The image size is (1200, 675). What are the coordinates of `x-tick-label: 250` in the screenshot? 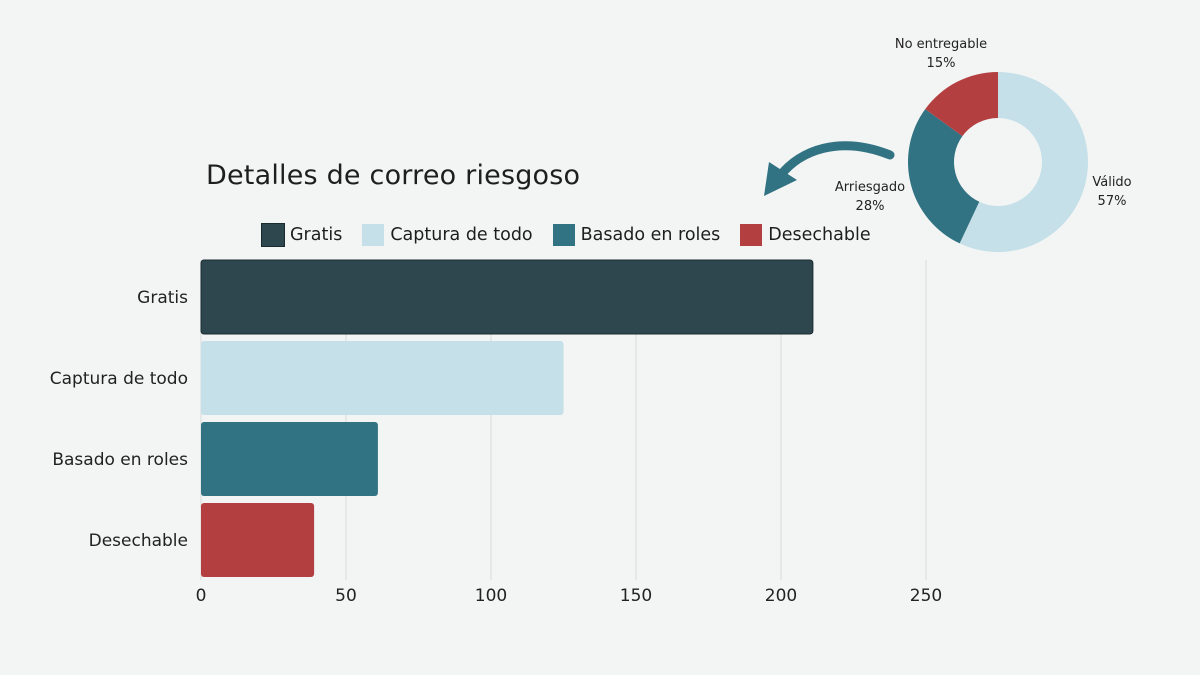 It's located at (926, 596).